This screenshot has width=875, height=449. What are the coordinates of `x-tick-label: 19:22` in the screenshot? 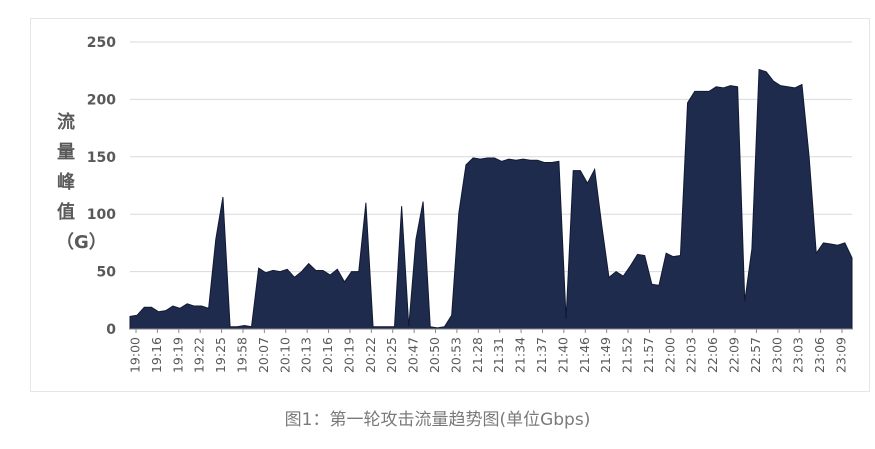 It's located at (199, 355).